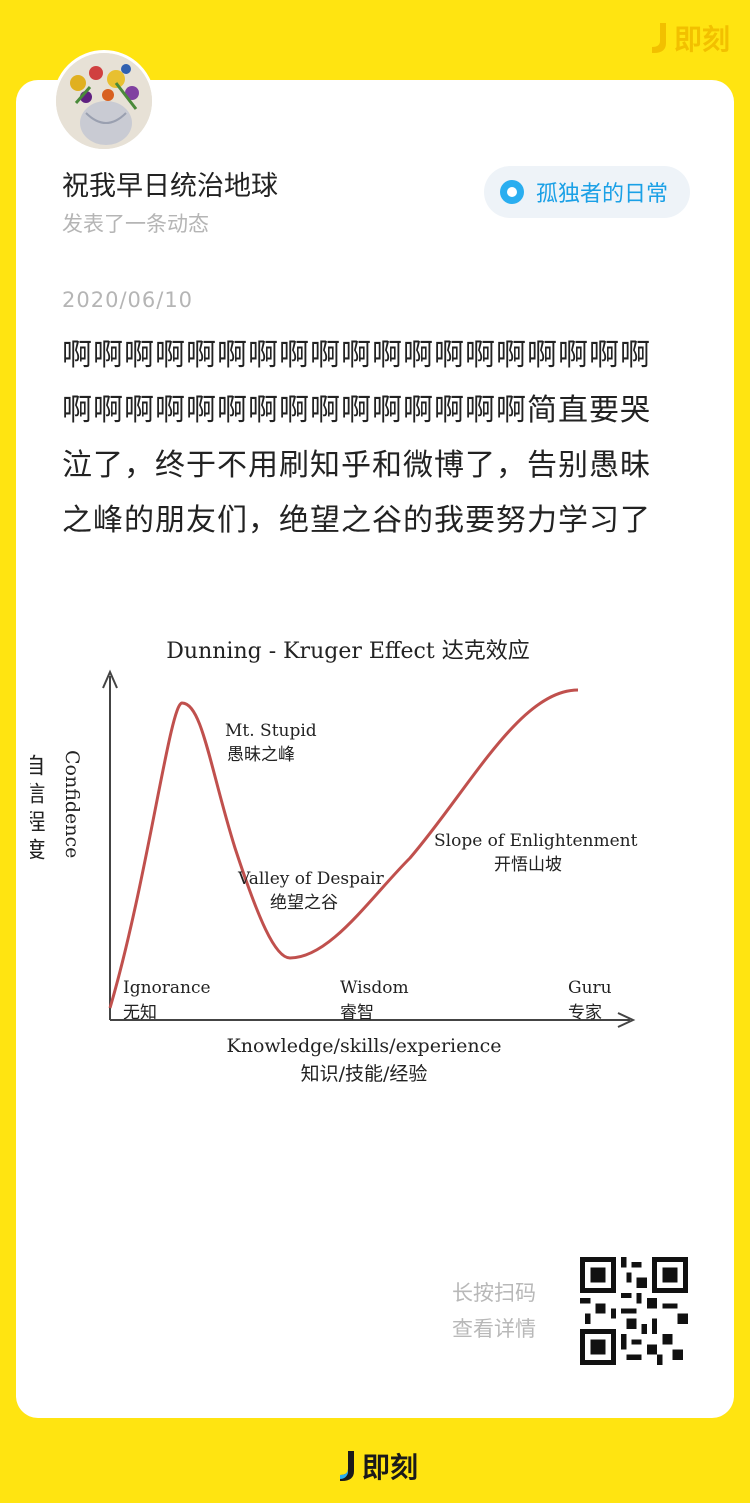 The width and height of the screenshot is (750, 1503). I want to click on topic-label: 孤独者的日常, so click(601, 194).